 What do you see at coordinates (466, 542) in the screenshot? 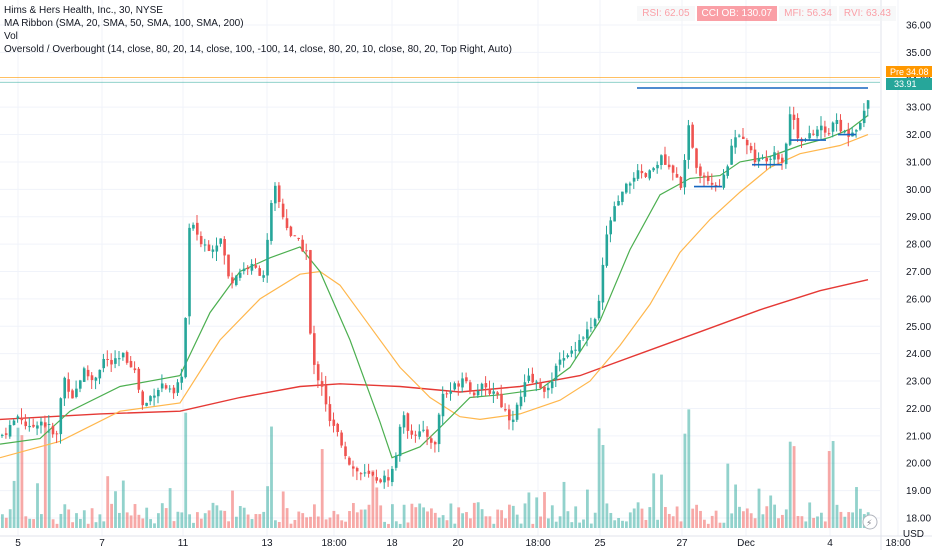
I see `time-axis: 5 7 11 13 18:00 18 20 18:00 25 27 Dec 4 18:00` at bounding box center [466, 542].